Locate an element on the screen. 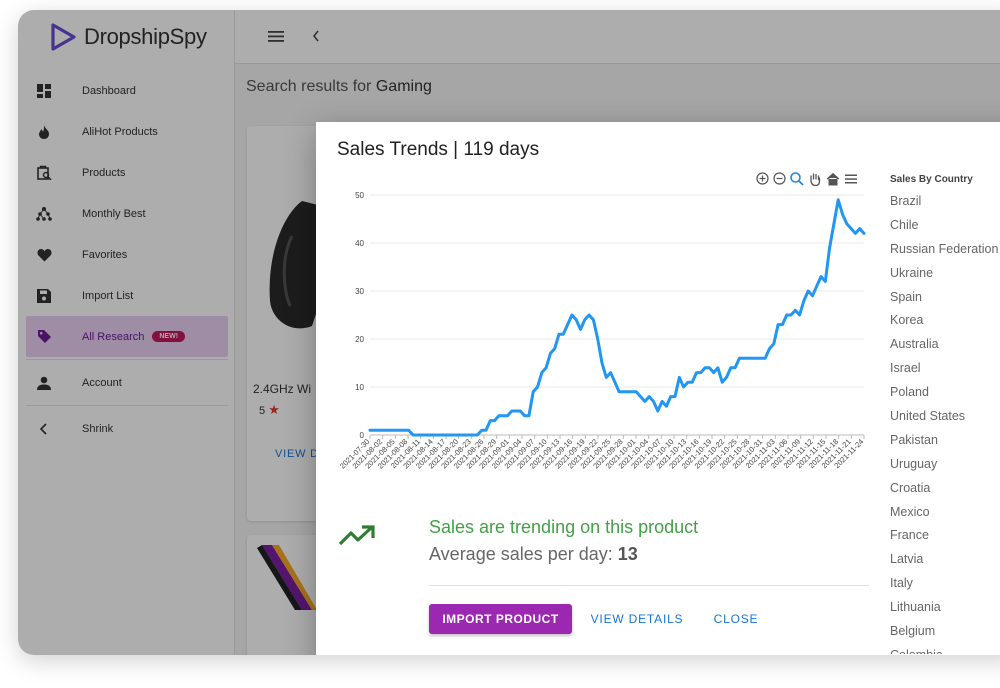  magnifier-icon is located at coordinates (797, 179).